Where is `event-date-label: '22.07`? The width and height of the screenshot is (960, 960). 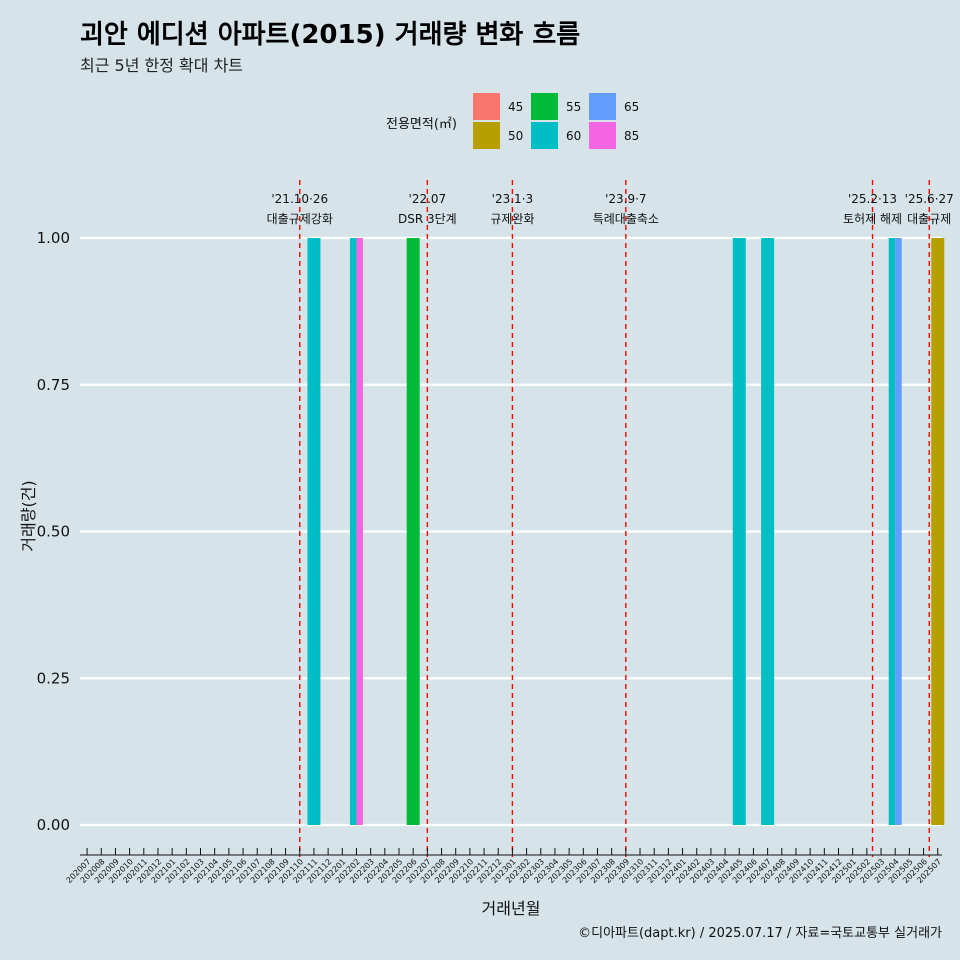 event-date-label: '22.07 is located at coordinates (428, 199).